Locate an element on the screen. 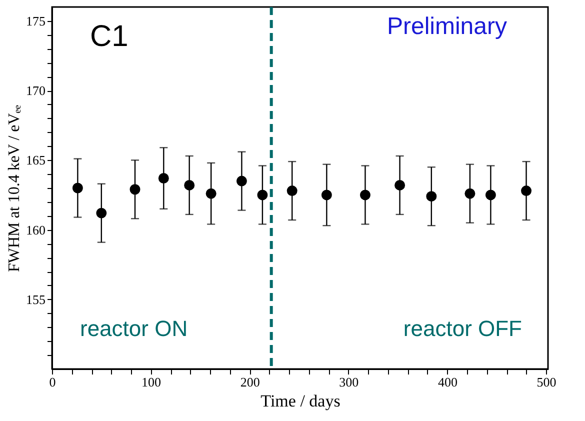  x-tick-label: 300 is located at coordinates (349, 382).